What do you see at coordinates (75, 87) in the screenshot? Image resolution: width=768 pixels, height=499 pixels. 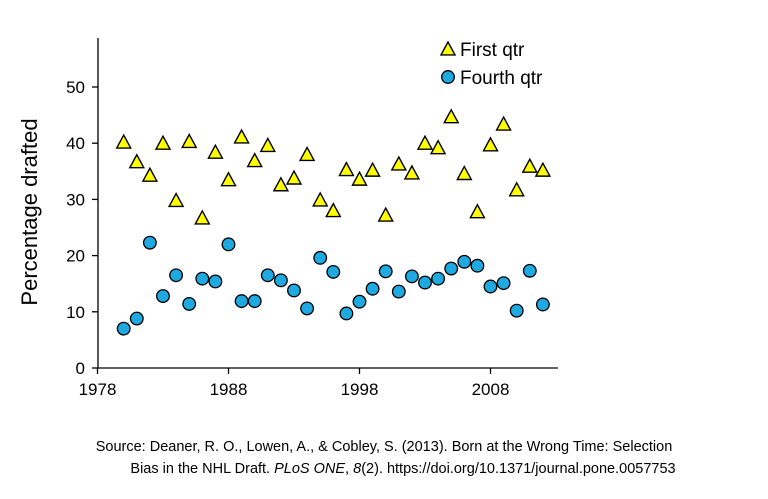 I see `y-tick-label: 50` at bounding box center [75, 87].